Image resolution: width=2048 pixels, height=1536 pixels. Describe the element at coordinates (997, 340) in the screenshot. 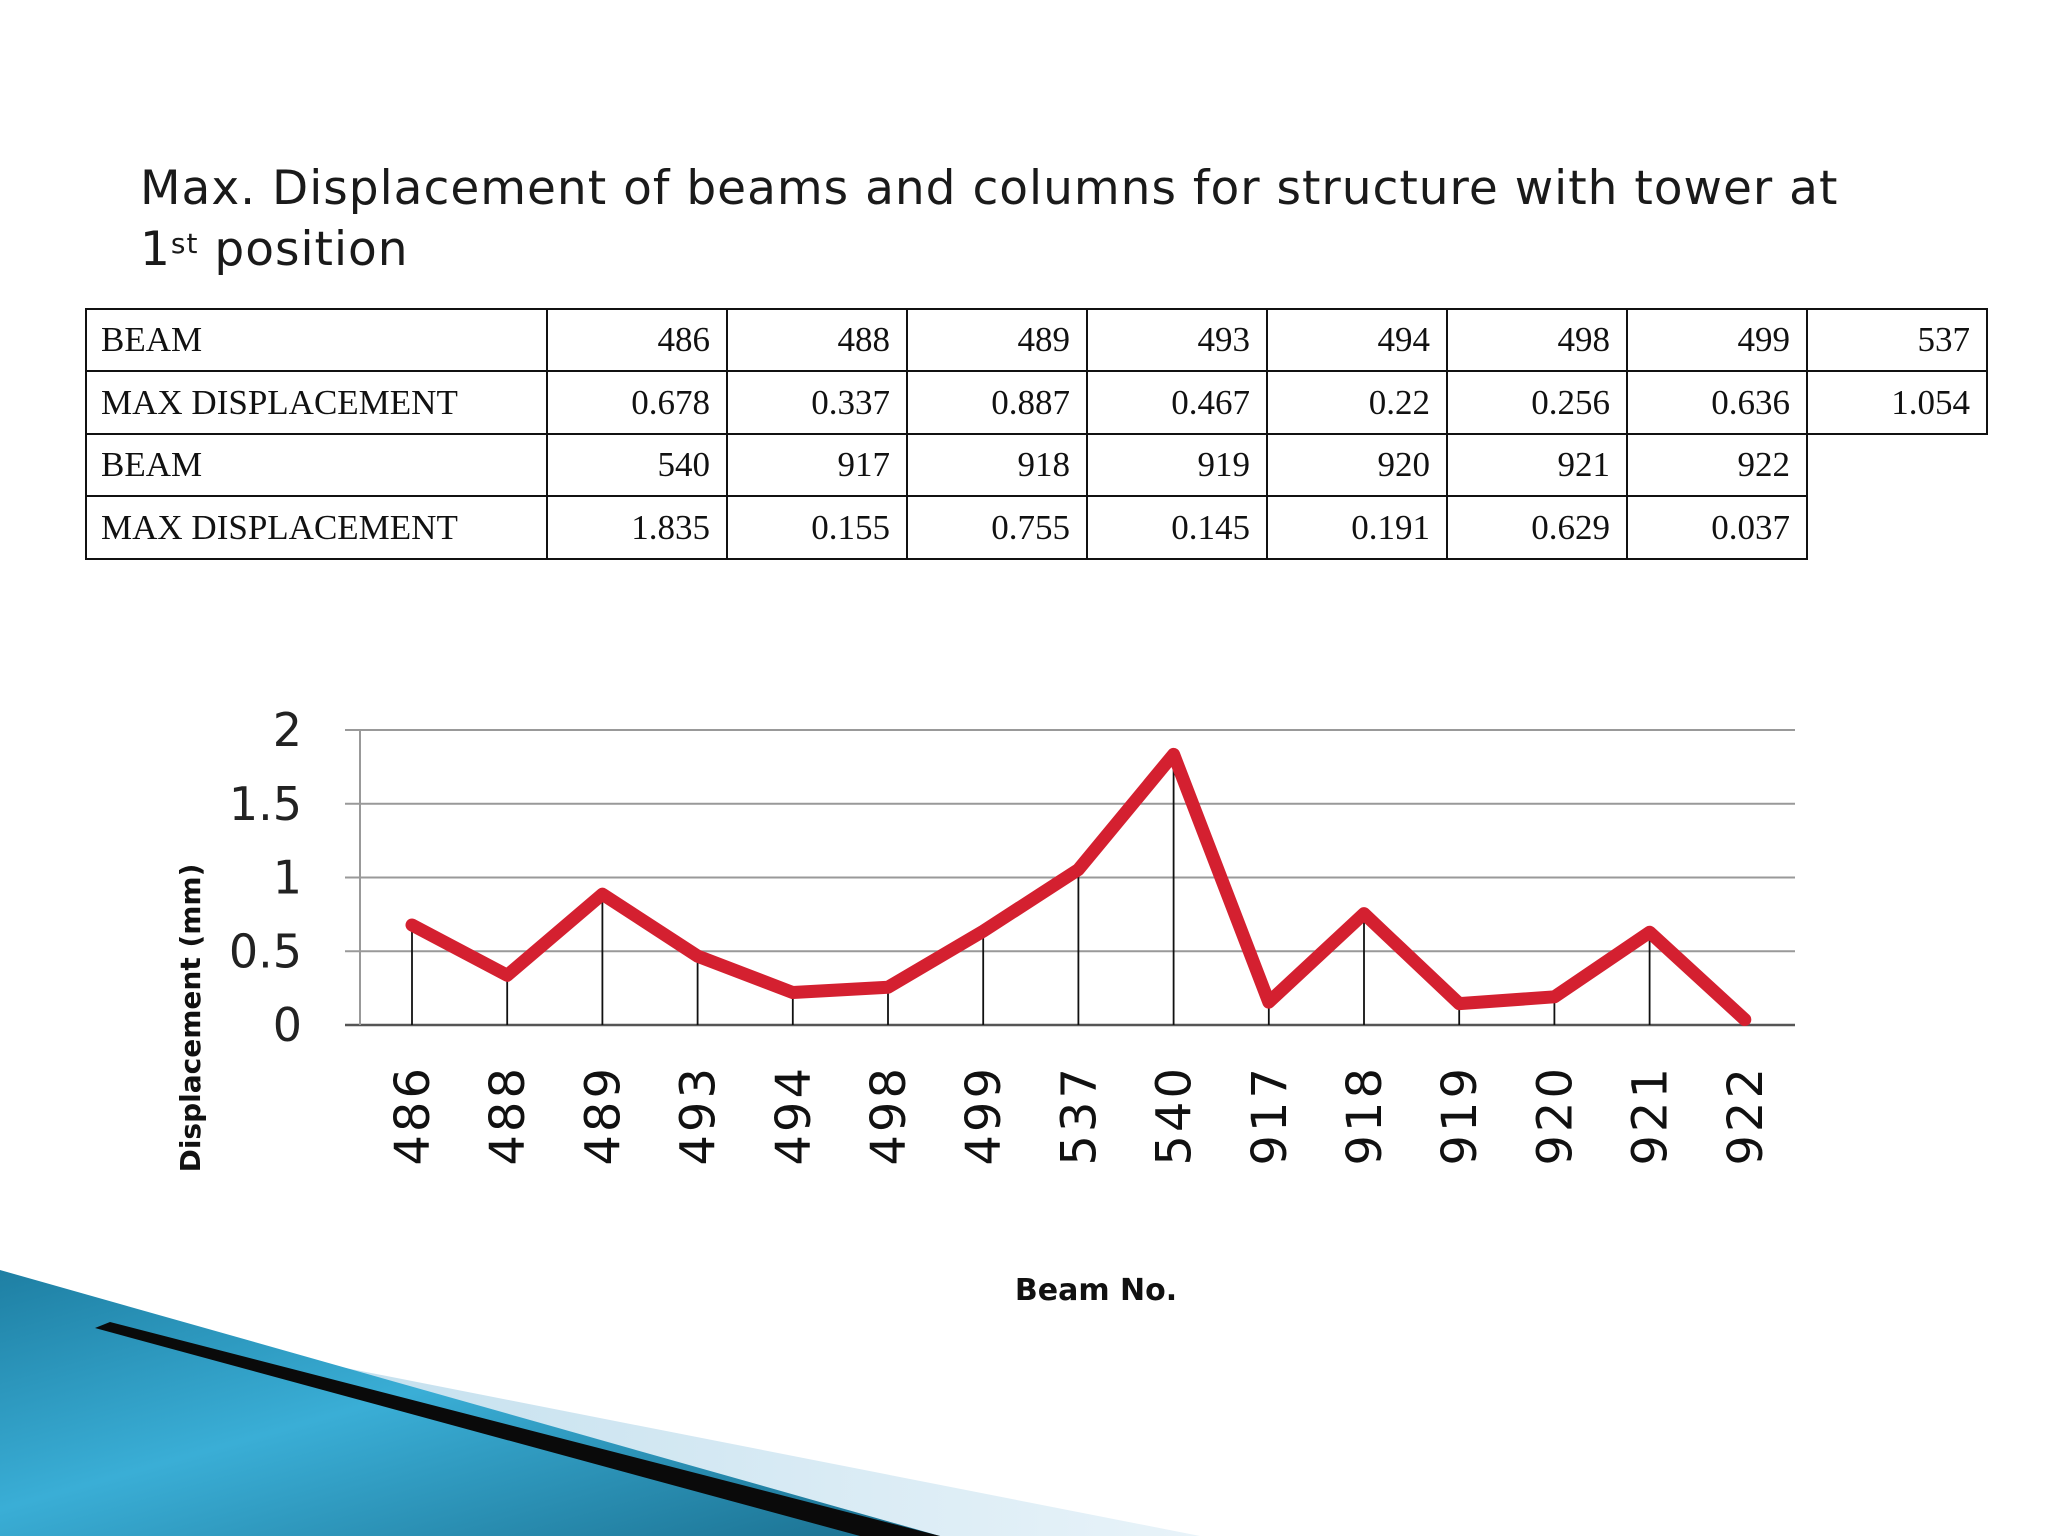

I see `table-cell: 489` at that location.